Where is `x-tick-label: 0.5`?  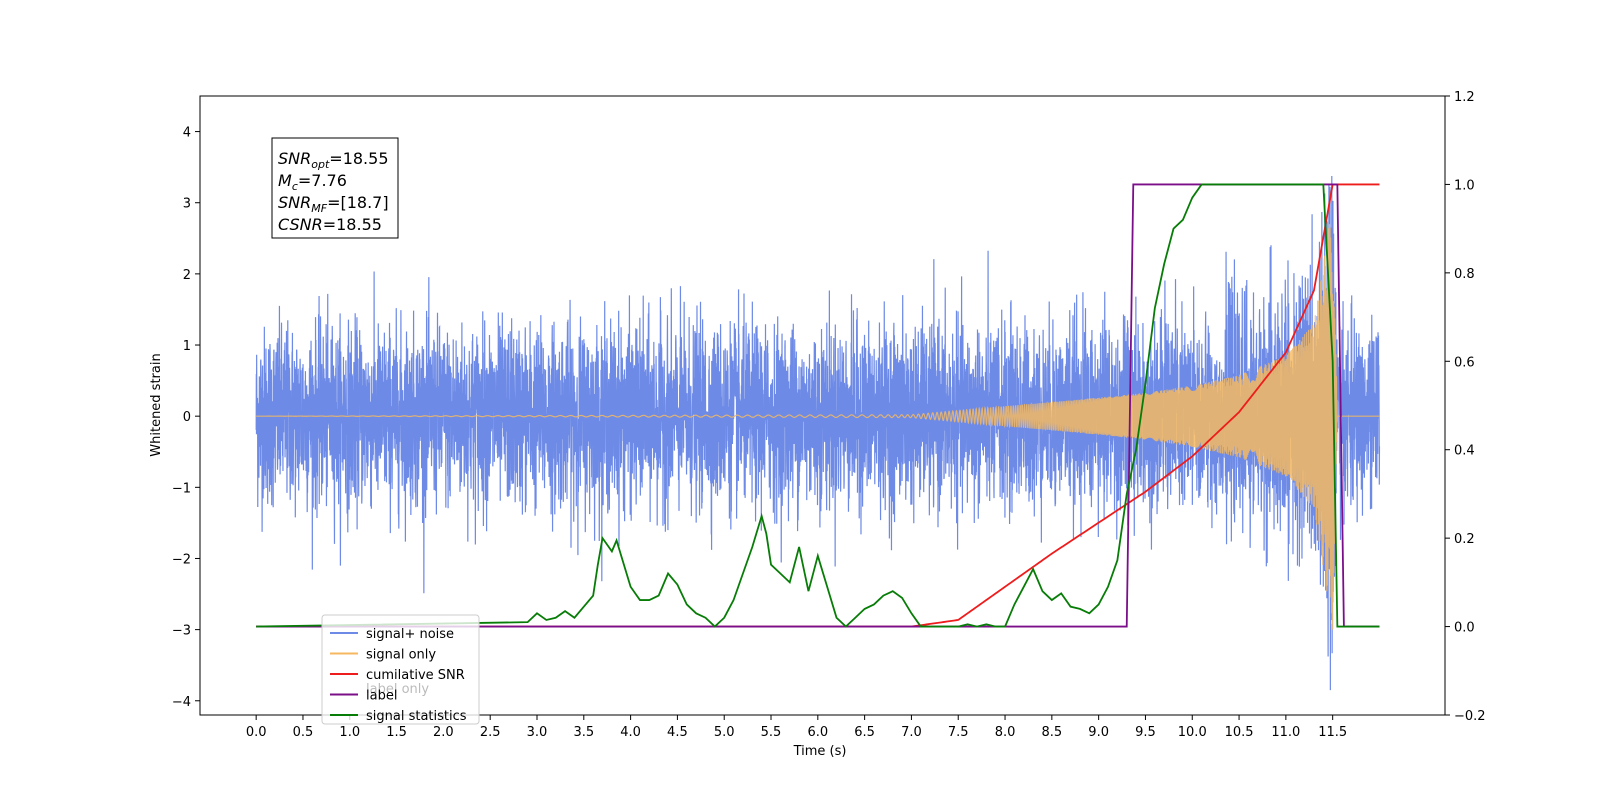 x-tick-label: 0.5 is located at coordinates (303, 732).